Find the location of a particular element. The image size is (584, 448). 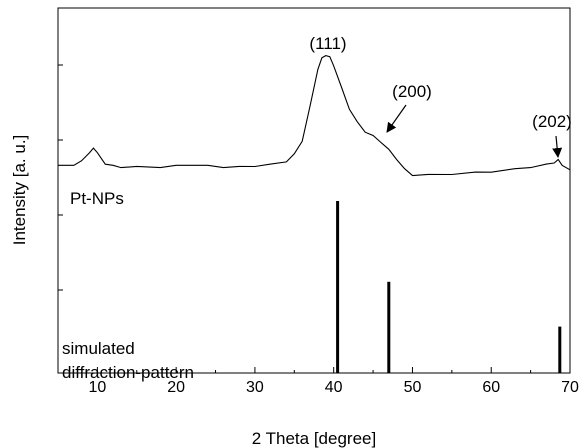

annotation-200-arrow is located at coordinates (396, 118).